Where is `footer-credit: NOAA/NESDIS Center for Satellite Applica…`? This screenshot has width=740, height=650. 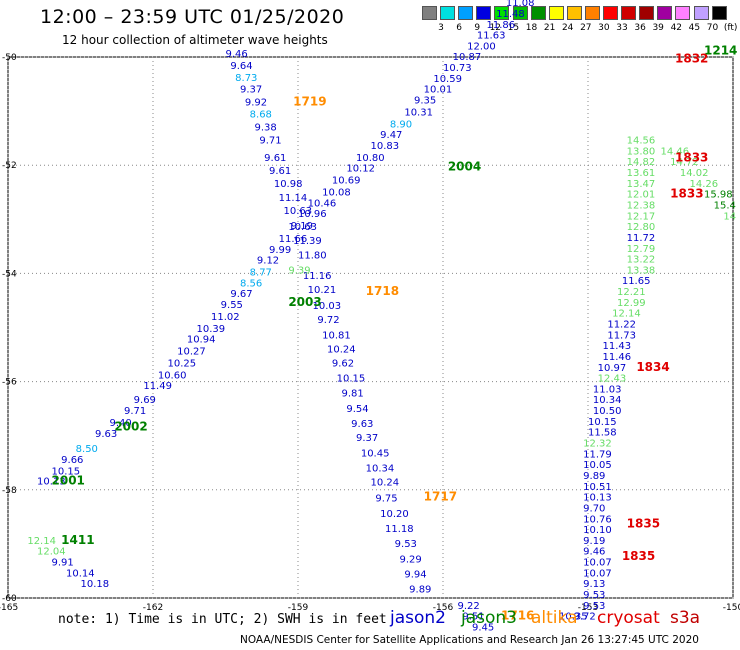 footer-credit: NOAA/NESDIS Center for Satellite Applica… is located at coordinates (469, 640).